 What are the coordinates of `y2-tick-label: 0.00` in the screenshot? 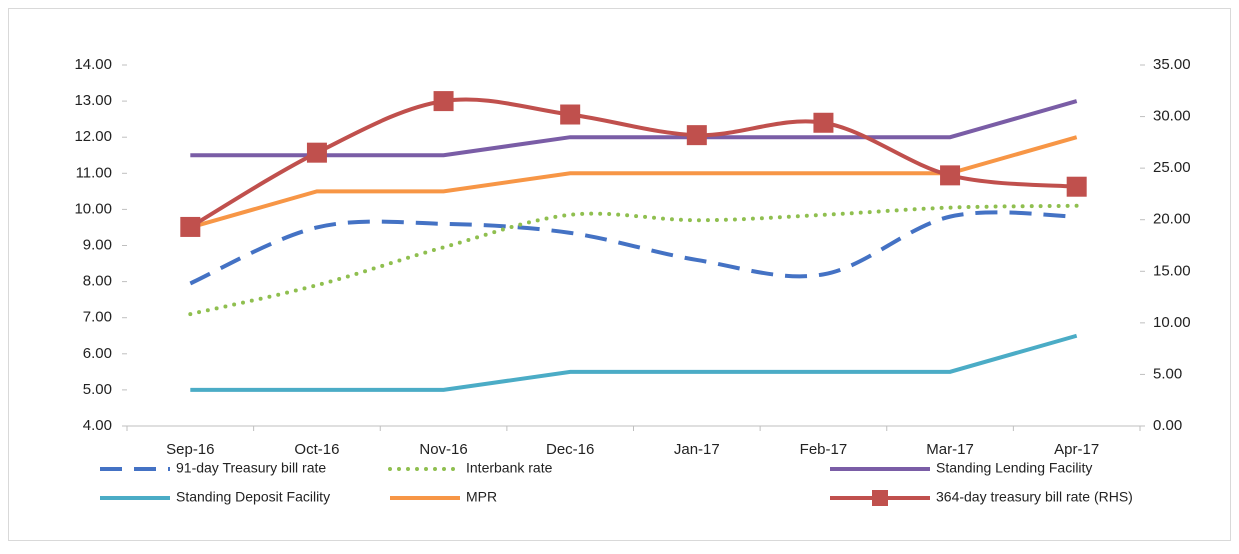 It's located at (1167, 425).